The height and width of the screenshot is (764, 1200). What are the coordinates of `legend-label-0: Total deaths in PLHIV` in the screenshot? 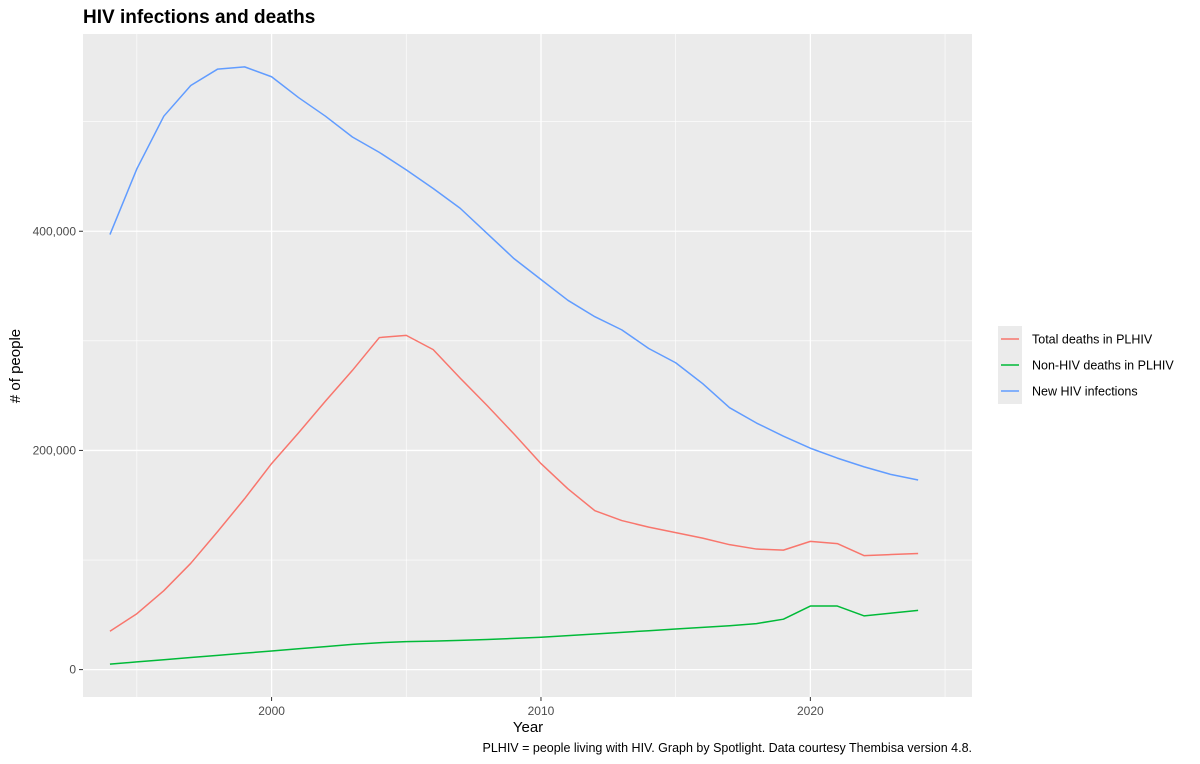 It's located at (1092, 340).